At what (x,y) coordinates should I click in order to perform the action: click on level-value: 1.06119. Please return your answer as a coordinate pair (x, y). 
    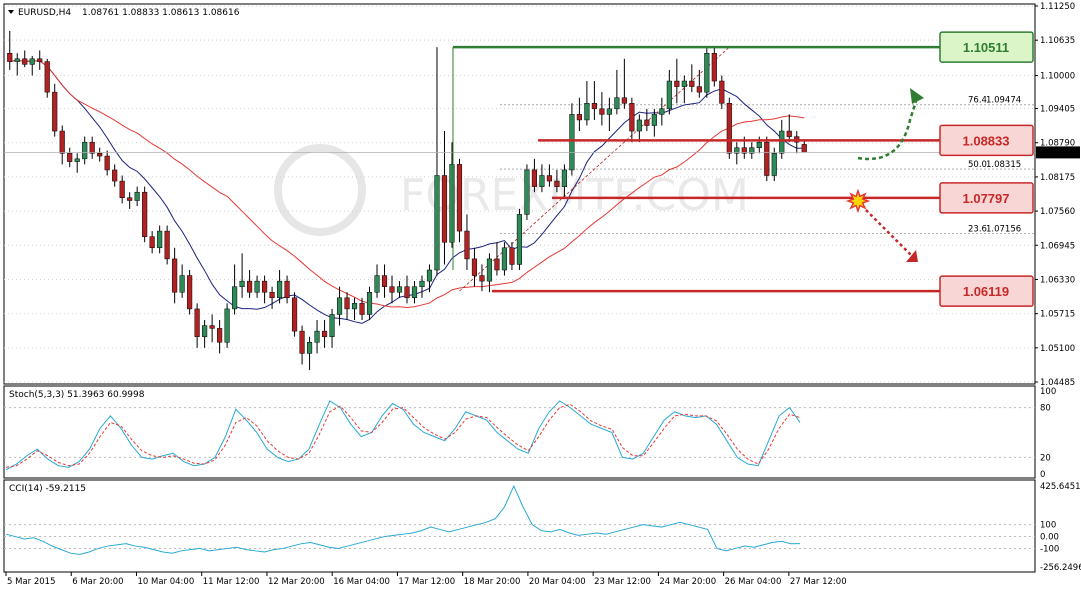
    Looking at the image, I should click on (986, 291).